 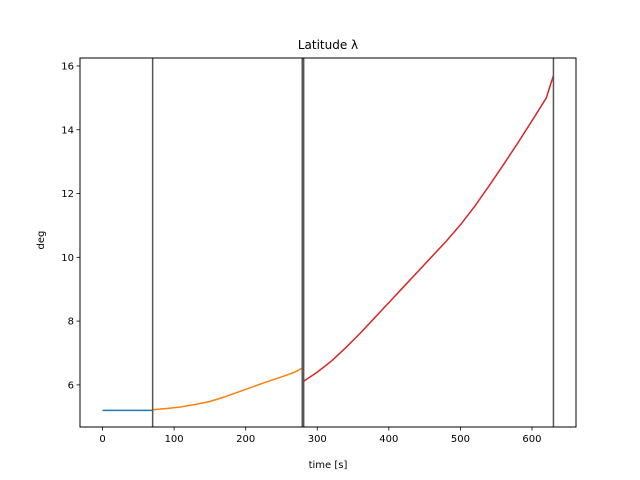 I want to click on y-tick-label: 6, so click(x=71, y=385).